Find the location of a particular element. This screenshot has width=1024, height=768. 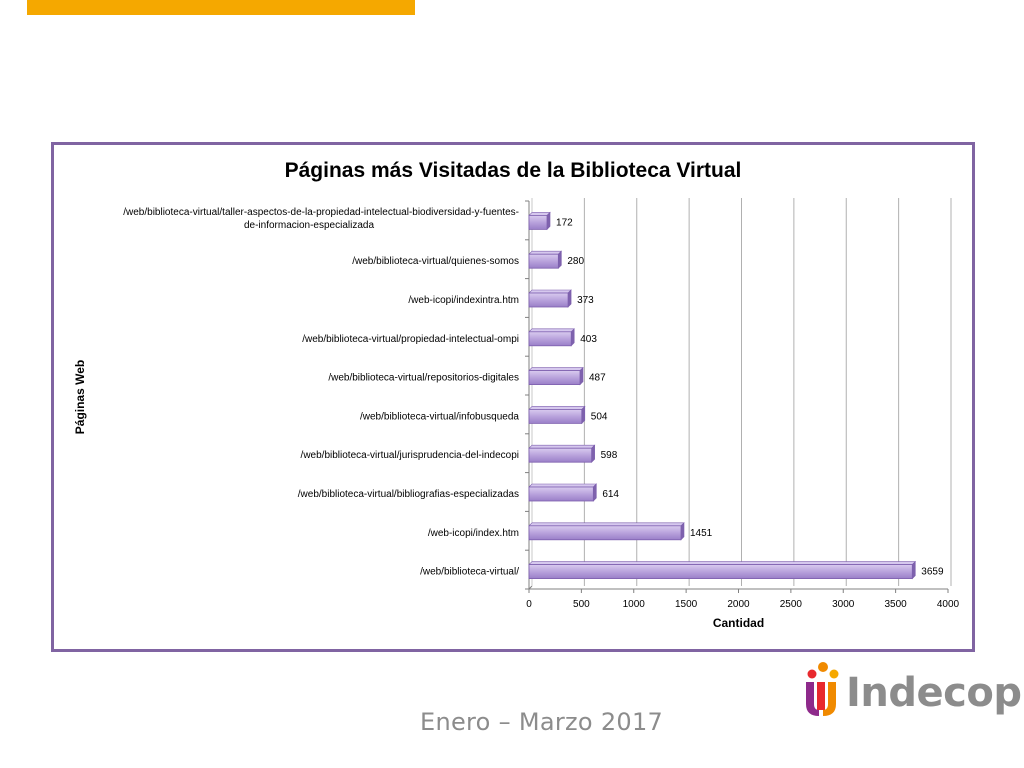

bar-value-label: 614 is located at coordinates (610, 494).